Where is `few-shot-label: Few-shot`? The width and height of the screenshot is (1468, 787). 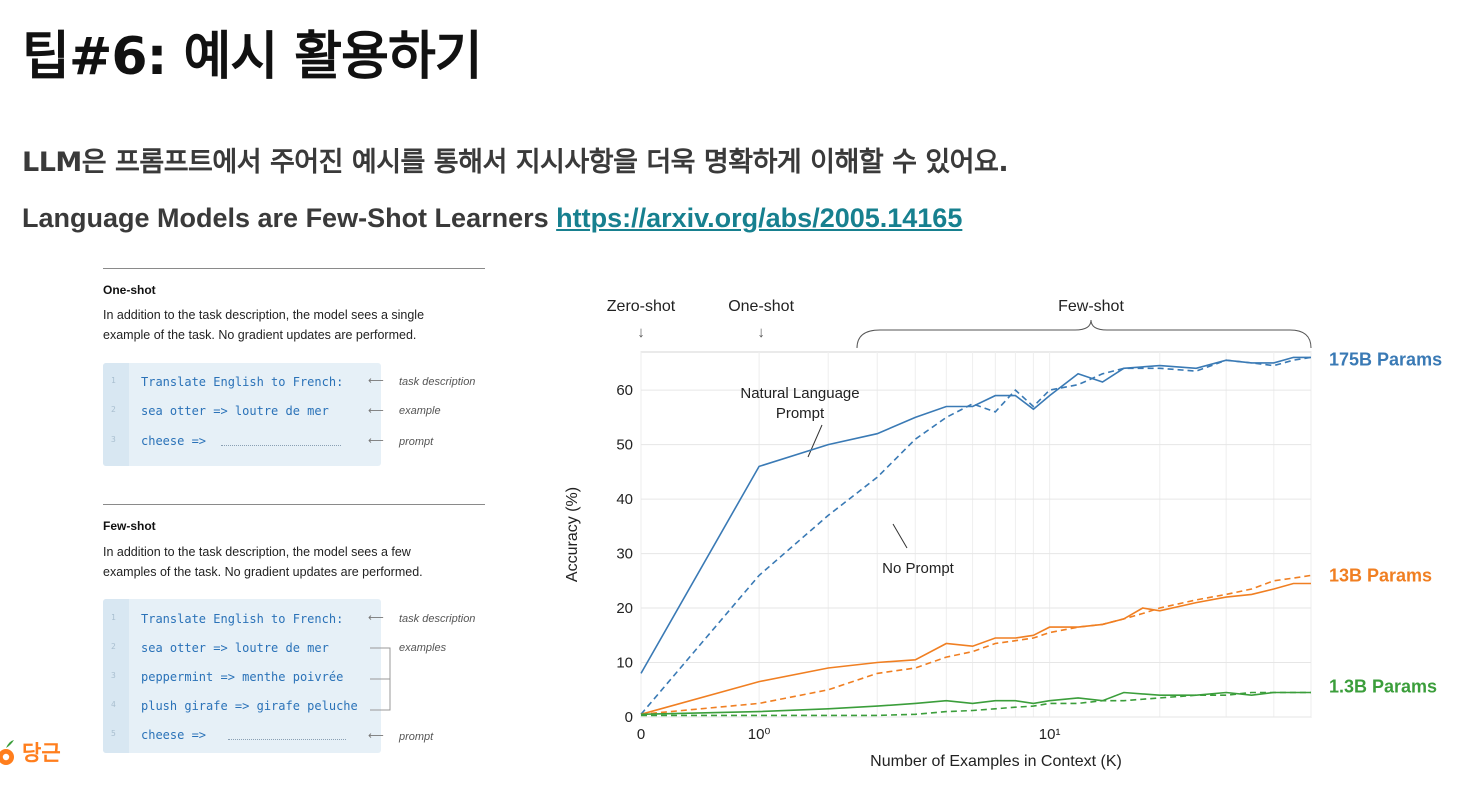 few-shot-label: Few-shot is located at coordinates (1091, 306).